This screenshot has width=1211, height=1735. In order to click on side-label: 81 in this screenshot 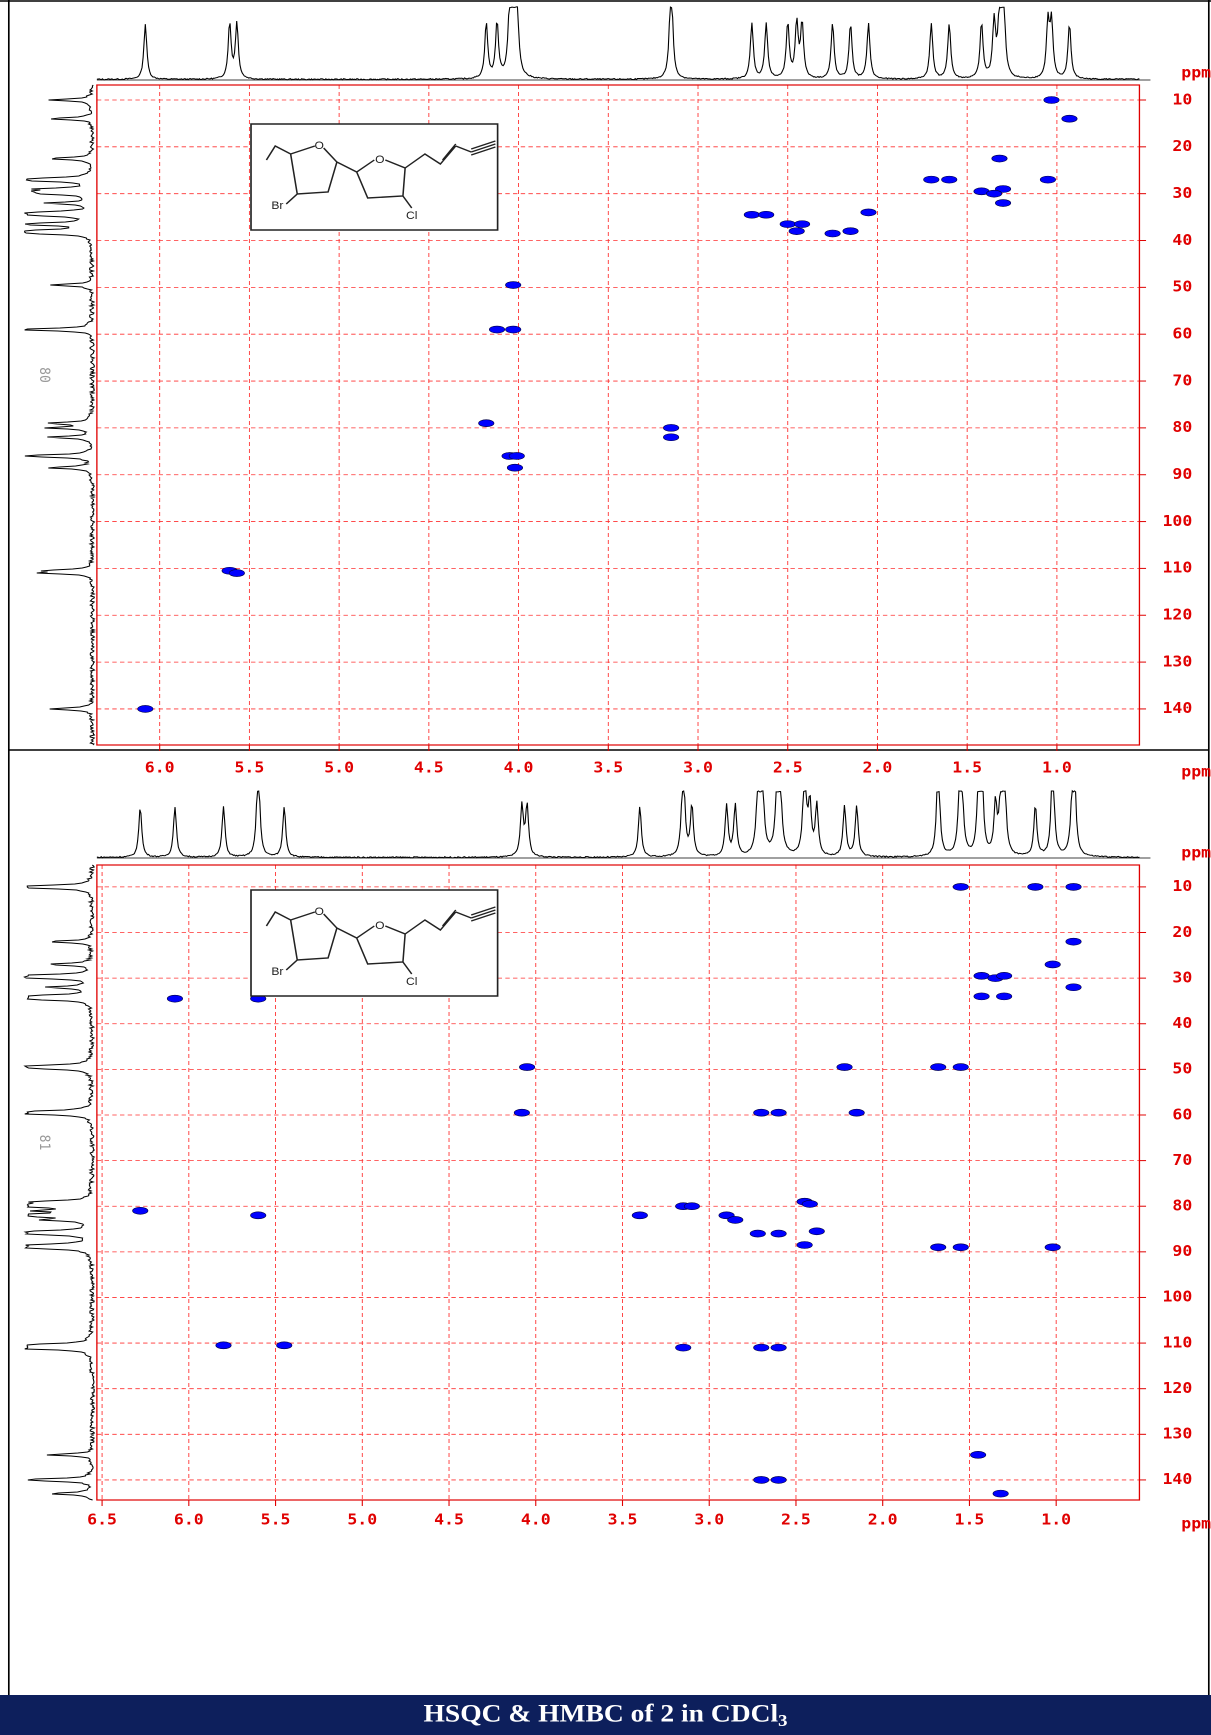, I will do `click(44, 1143)`.